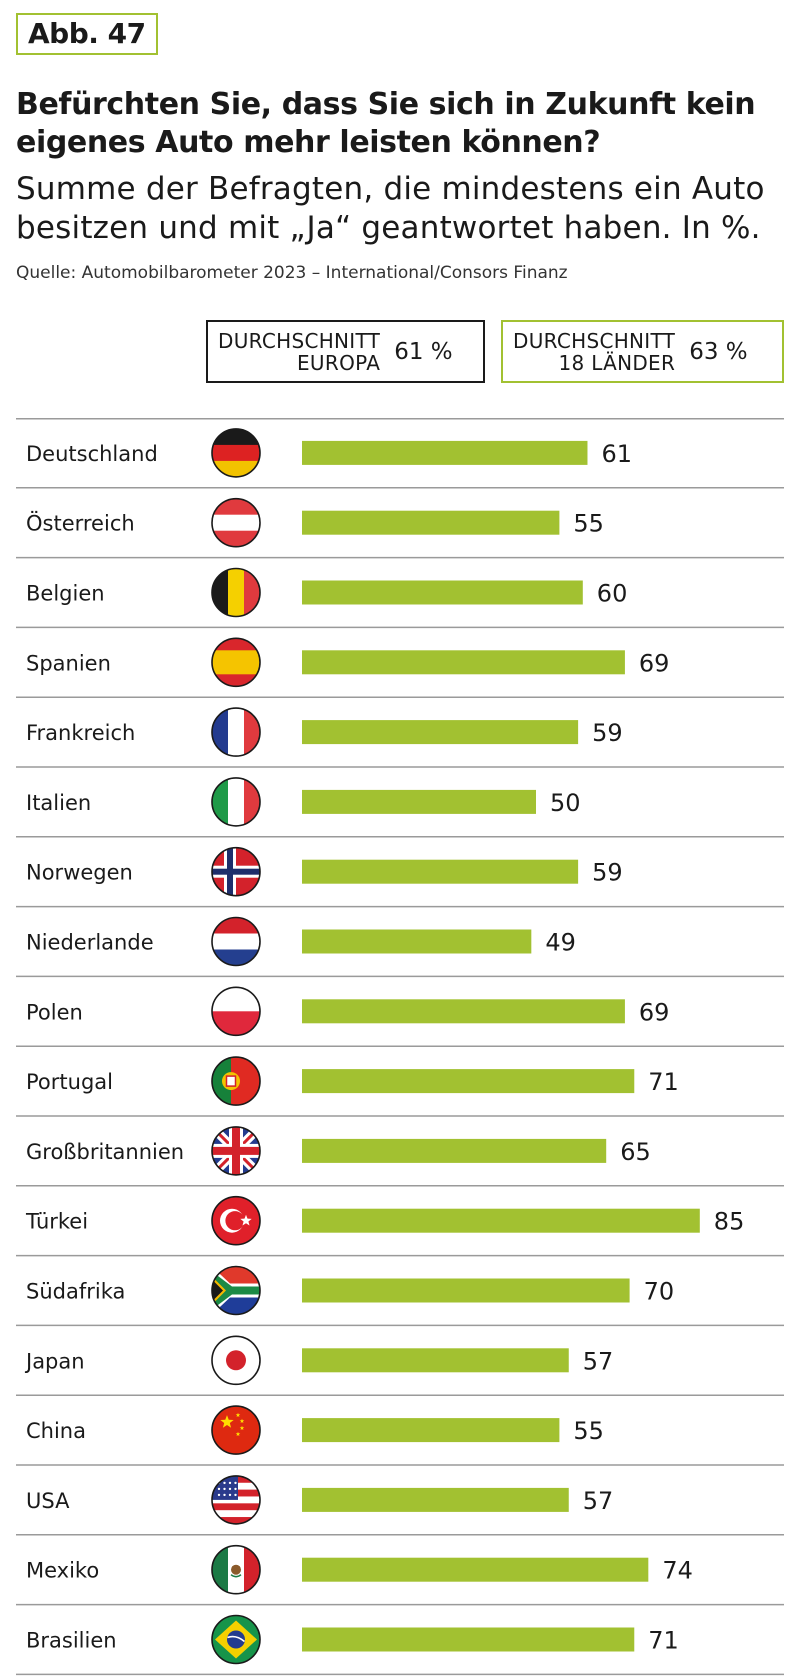 This screenshot has height=1676, width=800. Describe the element at coordinates (87, 34) in the screenshot. I see `figure-label: Abb. 47` at that location.